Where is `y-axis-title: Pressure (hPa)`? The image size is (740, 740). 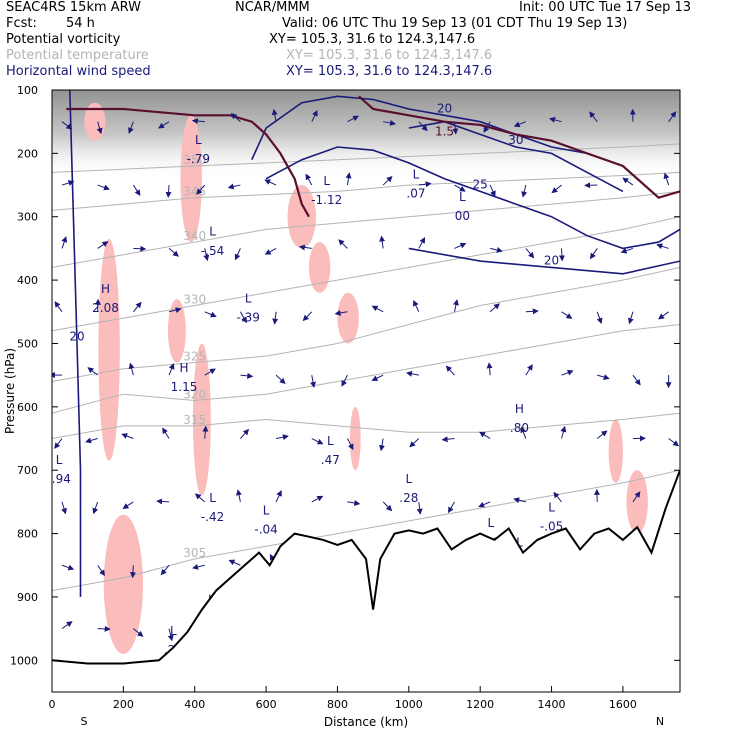
y-axis-title: Pressure (hPa) is located at coordinates (10, 391).